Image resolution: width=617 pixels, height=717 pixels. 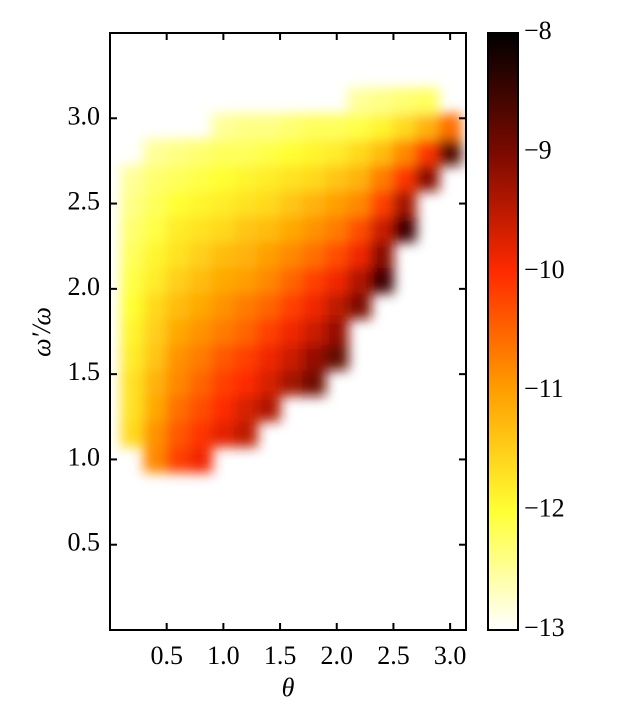 What do you see at coordinates (288, 687) in the screenshot?
I see `x-axis-label: θ` at bounding box center [288, 687].